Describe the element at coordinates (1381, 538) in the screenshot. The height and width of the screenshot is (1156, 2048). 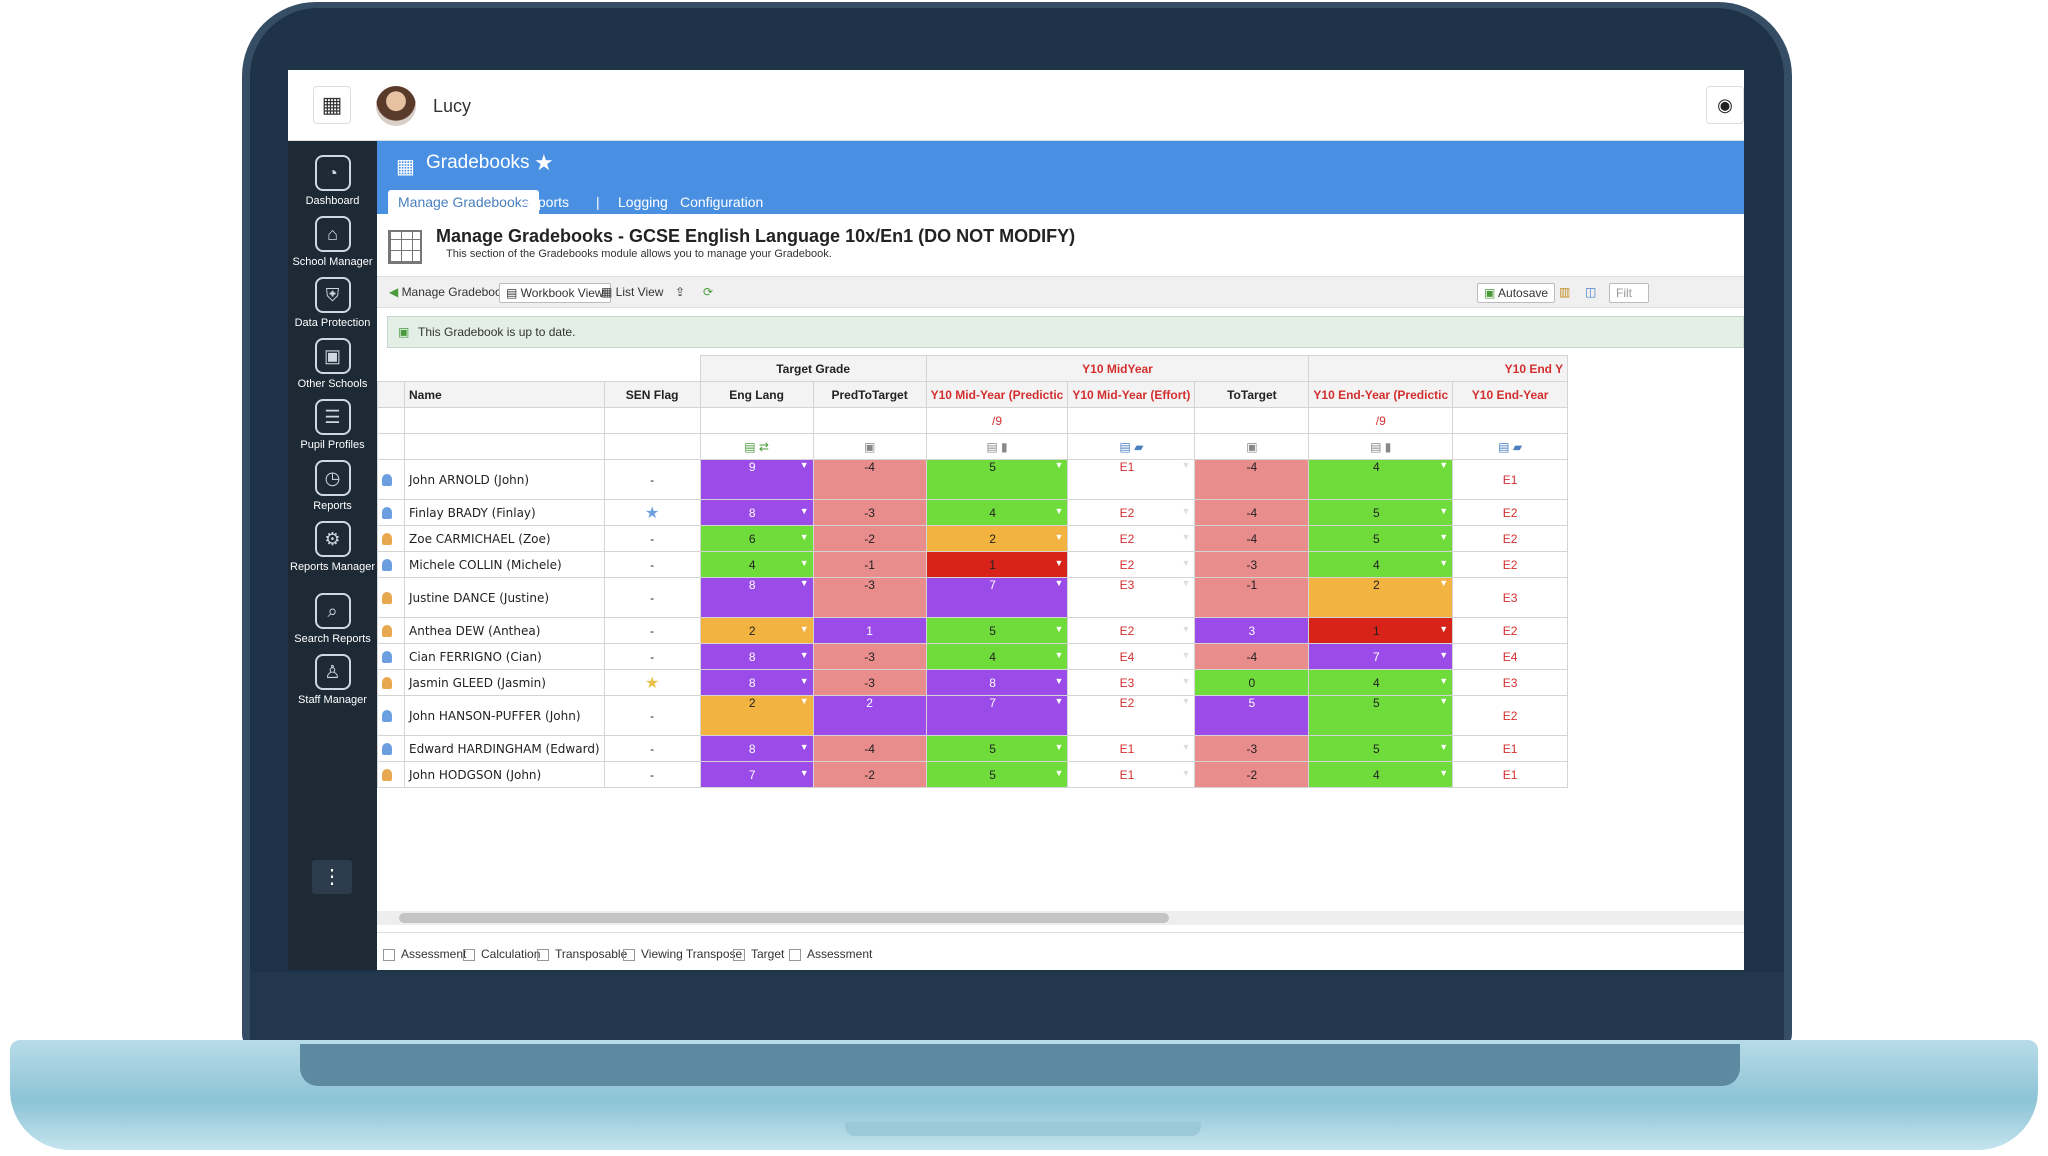
I see `grade-cell-end: 5 ▼` at that location.